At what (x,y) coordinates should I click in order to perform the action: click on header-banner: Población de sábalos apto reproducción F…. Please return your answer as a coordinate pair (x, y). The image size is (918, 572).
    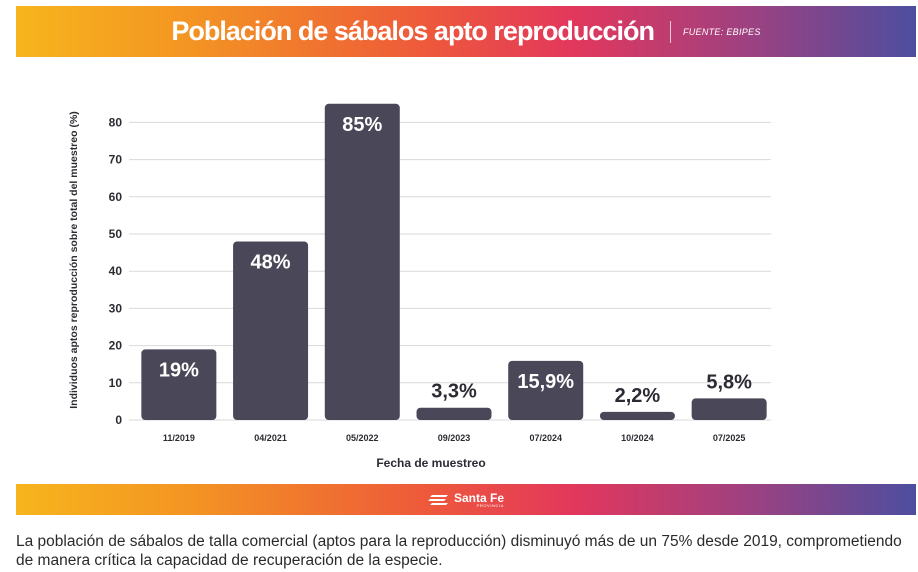
    Looking at the image, I should click on (466, 31).